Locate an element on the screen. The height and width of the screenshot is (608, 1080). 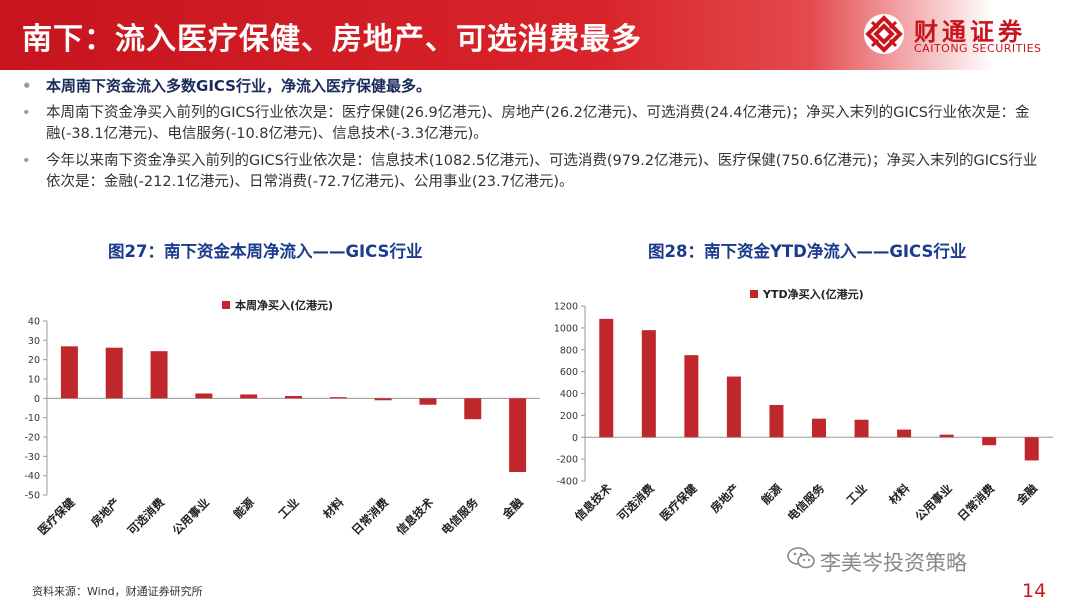
y-tick-label: 10 is located at coordinates (34, 380).